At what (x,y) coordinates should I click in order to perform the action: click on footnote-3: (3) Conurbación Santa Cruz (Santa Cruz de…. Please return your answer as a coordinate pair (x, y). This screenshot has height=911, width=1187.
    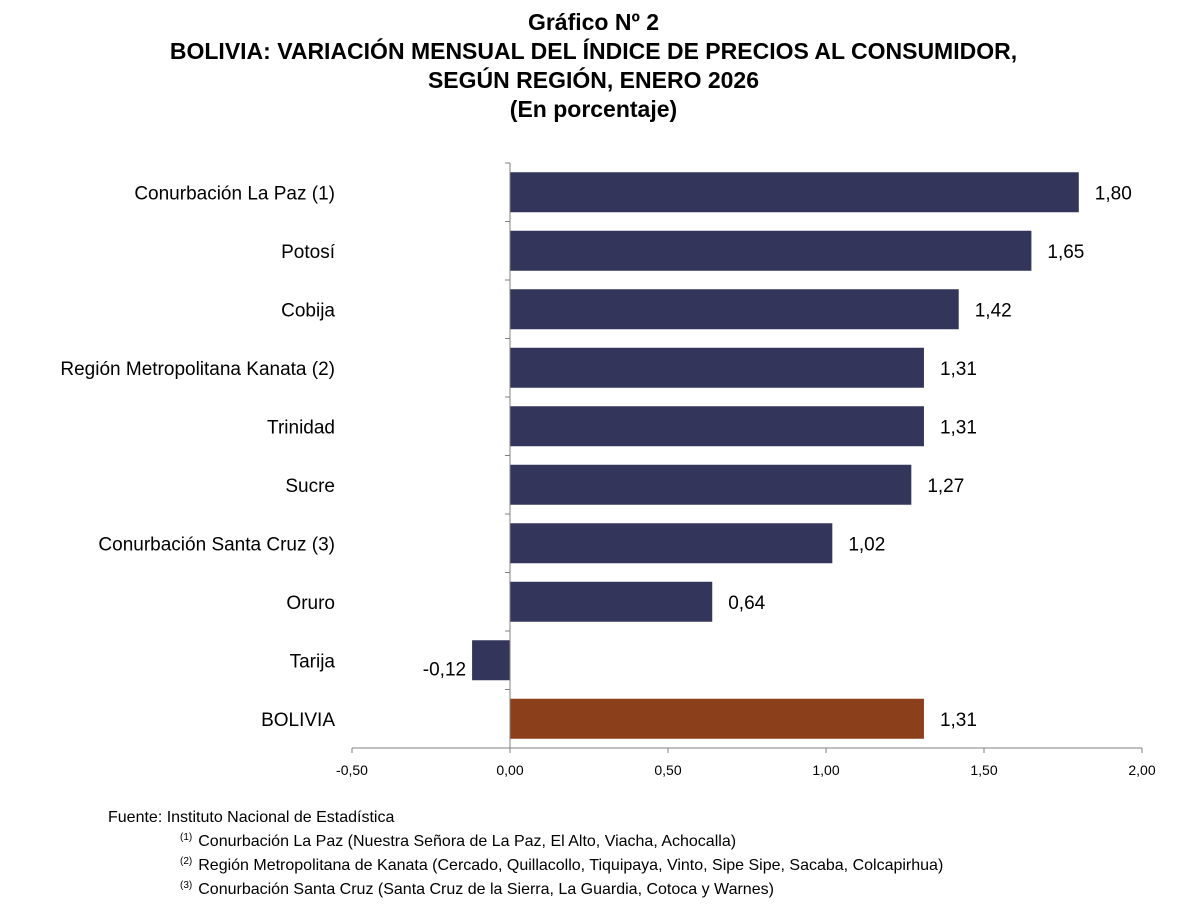
    Looking at the image, I should click on (525, 888).